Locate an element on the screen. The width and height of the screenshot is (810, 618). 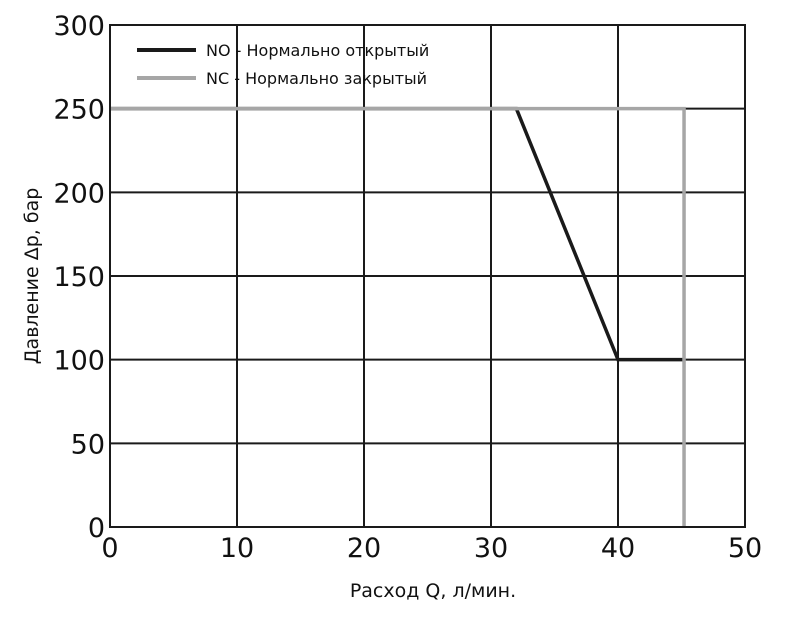
y-tick-label: 150 is located at coordinates (79, 277).